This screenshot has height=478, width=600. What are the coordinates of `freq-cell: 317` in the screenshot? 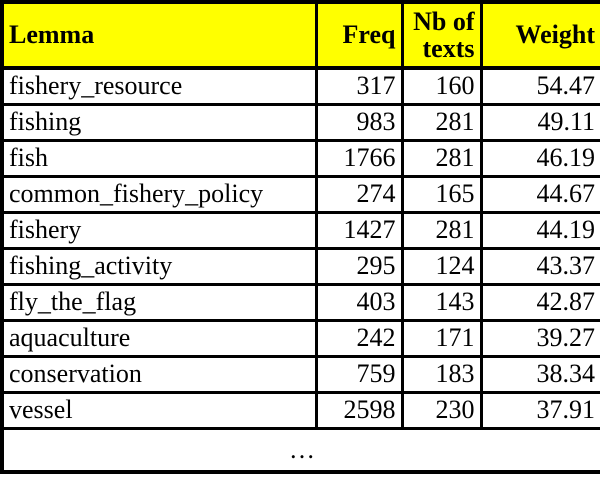 It's located at (359, 86).